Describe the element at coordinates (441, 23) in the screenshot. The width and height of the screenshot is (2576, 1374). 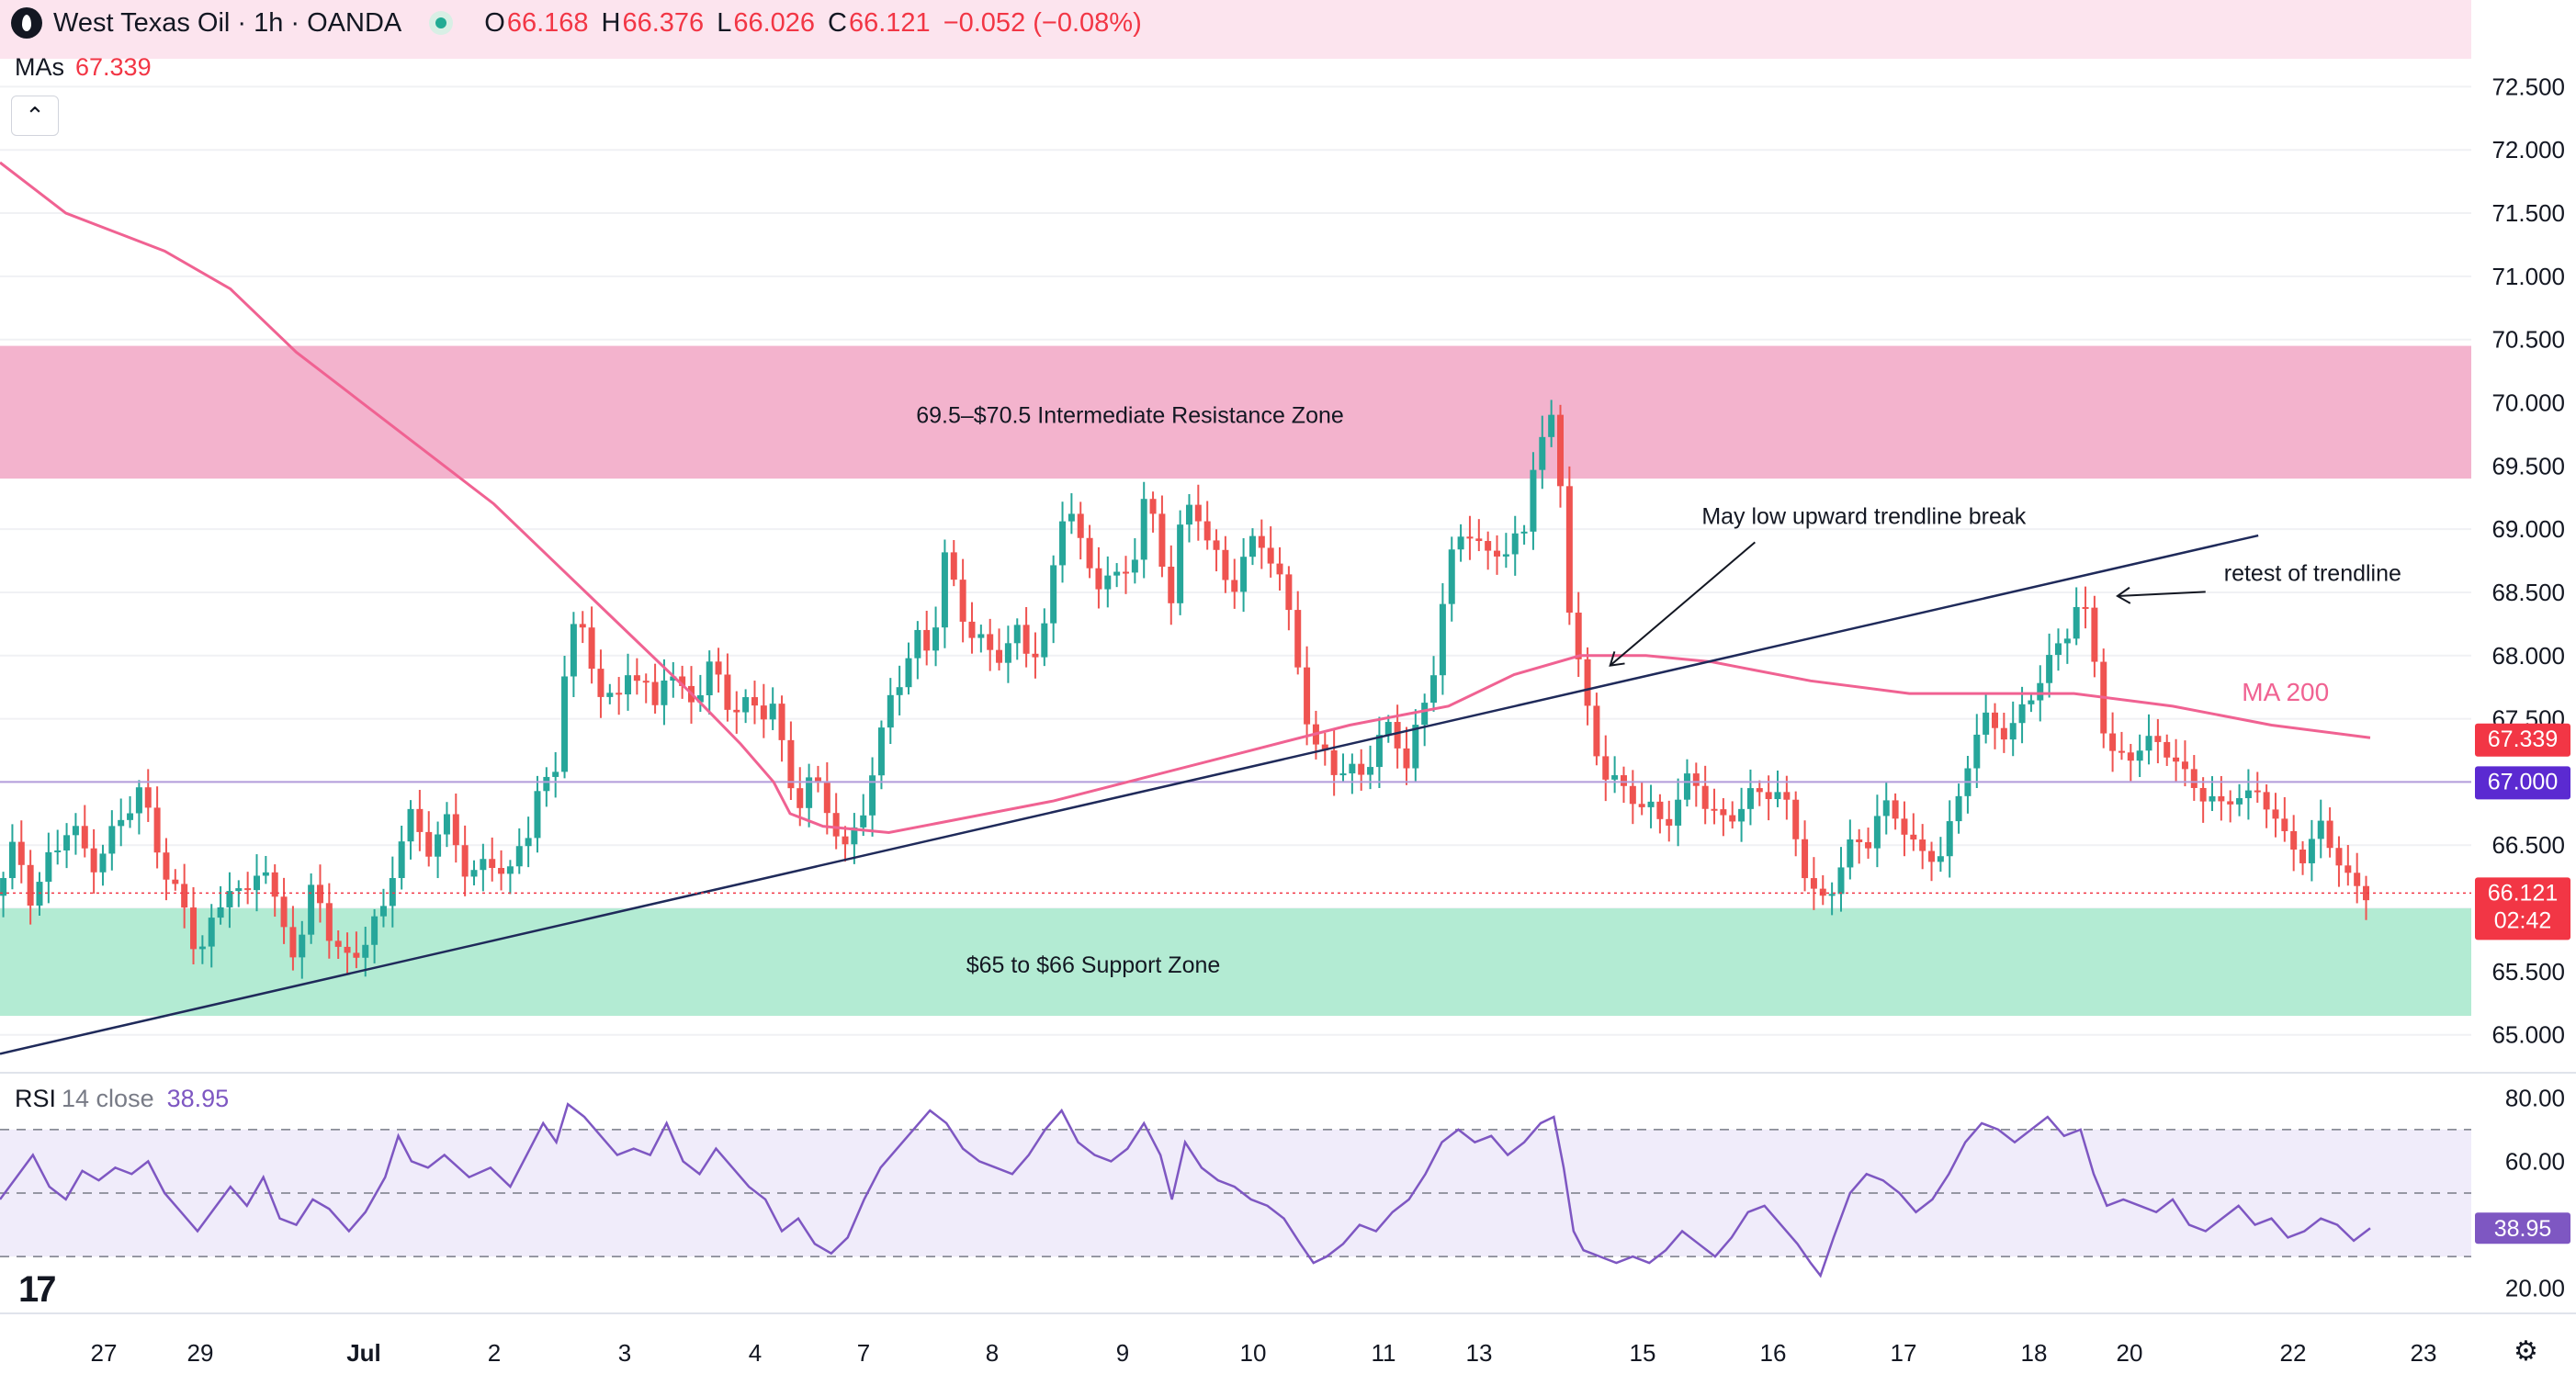
I see `market-status-icon` at that location.